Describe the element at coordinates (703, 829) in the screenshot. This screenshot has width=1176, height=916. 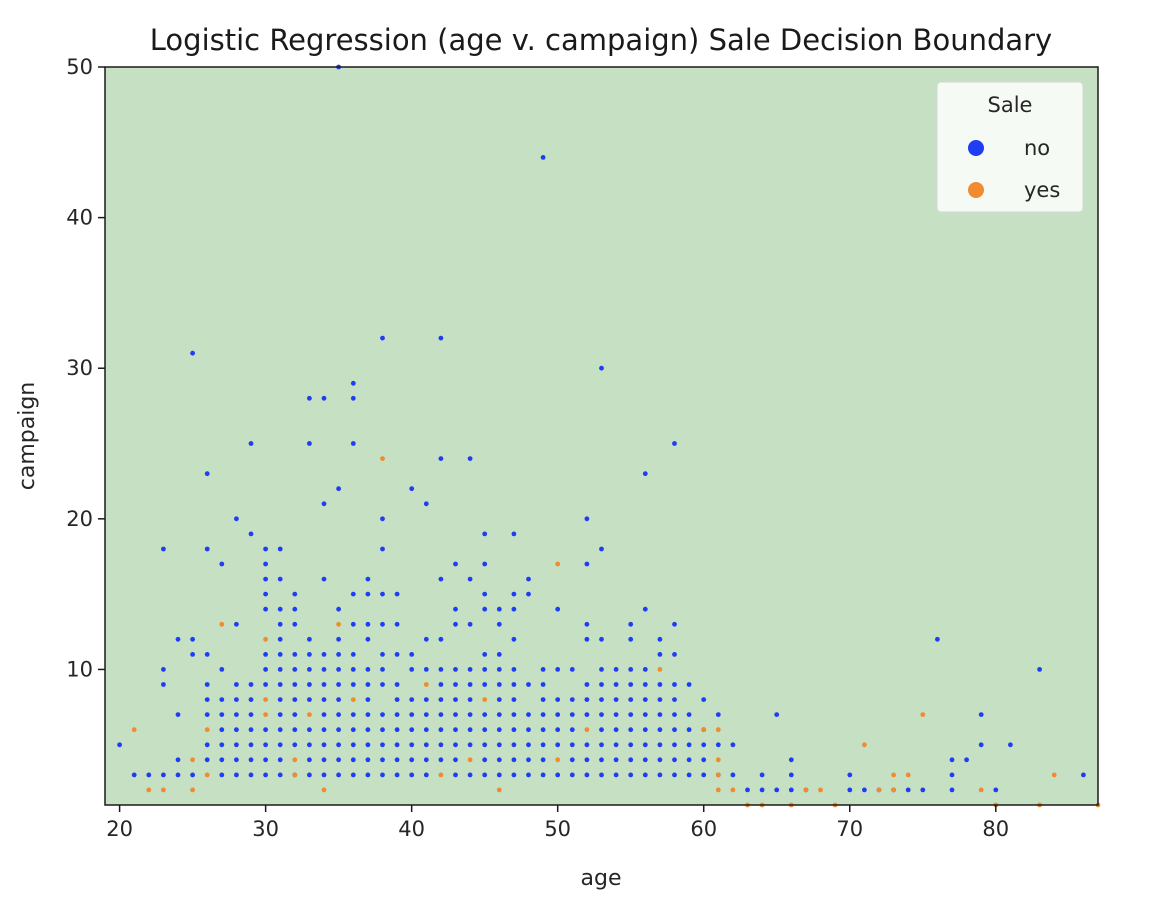
I see `x-tick-label: 60` at that location.